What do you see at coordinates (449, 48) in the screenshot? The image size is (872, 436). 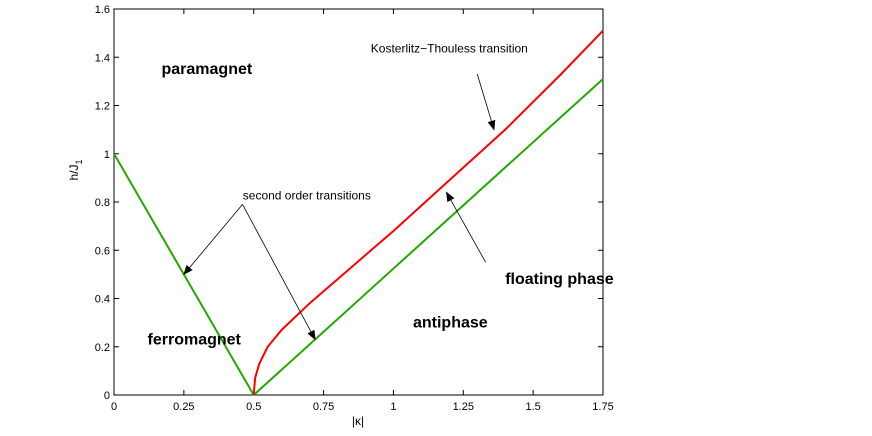 I see `annotation-text-0: Kosterlitz−Thouless transition` at bounding box center [449, 48].